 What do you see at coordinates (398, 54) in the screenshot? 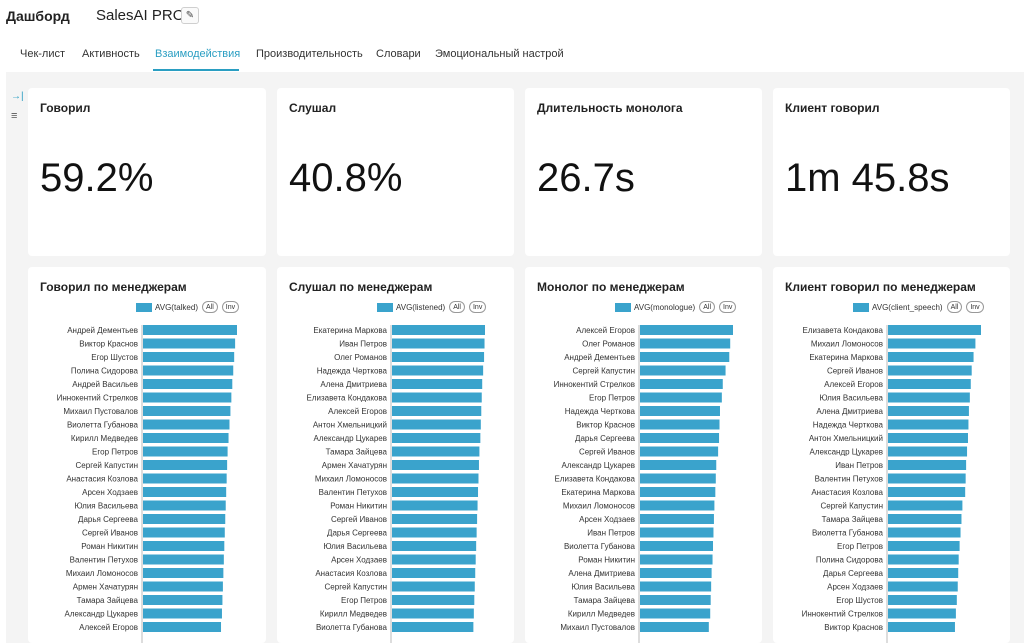
I see `tab-dictionaries: Словари` at bounding box center [398, 54].